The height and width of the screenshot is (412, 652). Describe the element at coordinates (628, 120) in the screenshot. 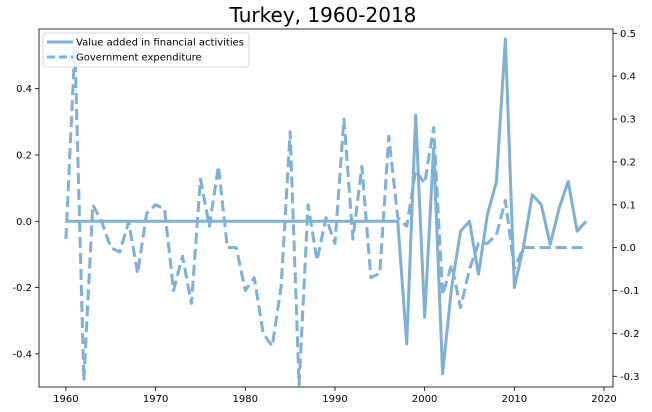

I see `y-right-tick-label-6: 0.3` at that location.